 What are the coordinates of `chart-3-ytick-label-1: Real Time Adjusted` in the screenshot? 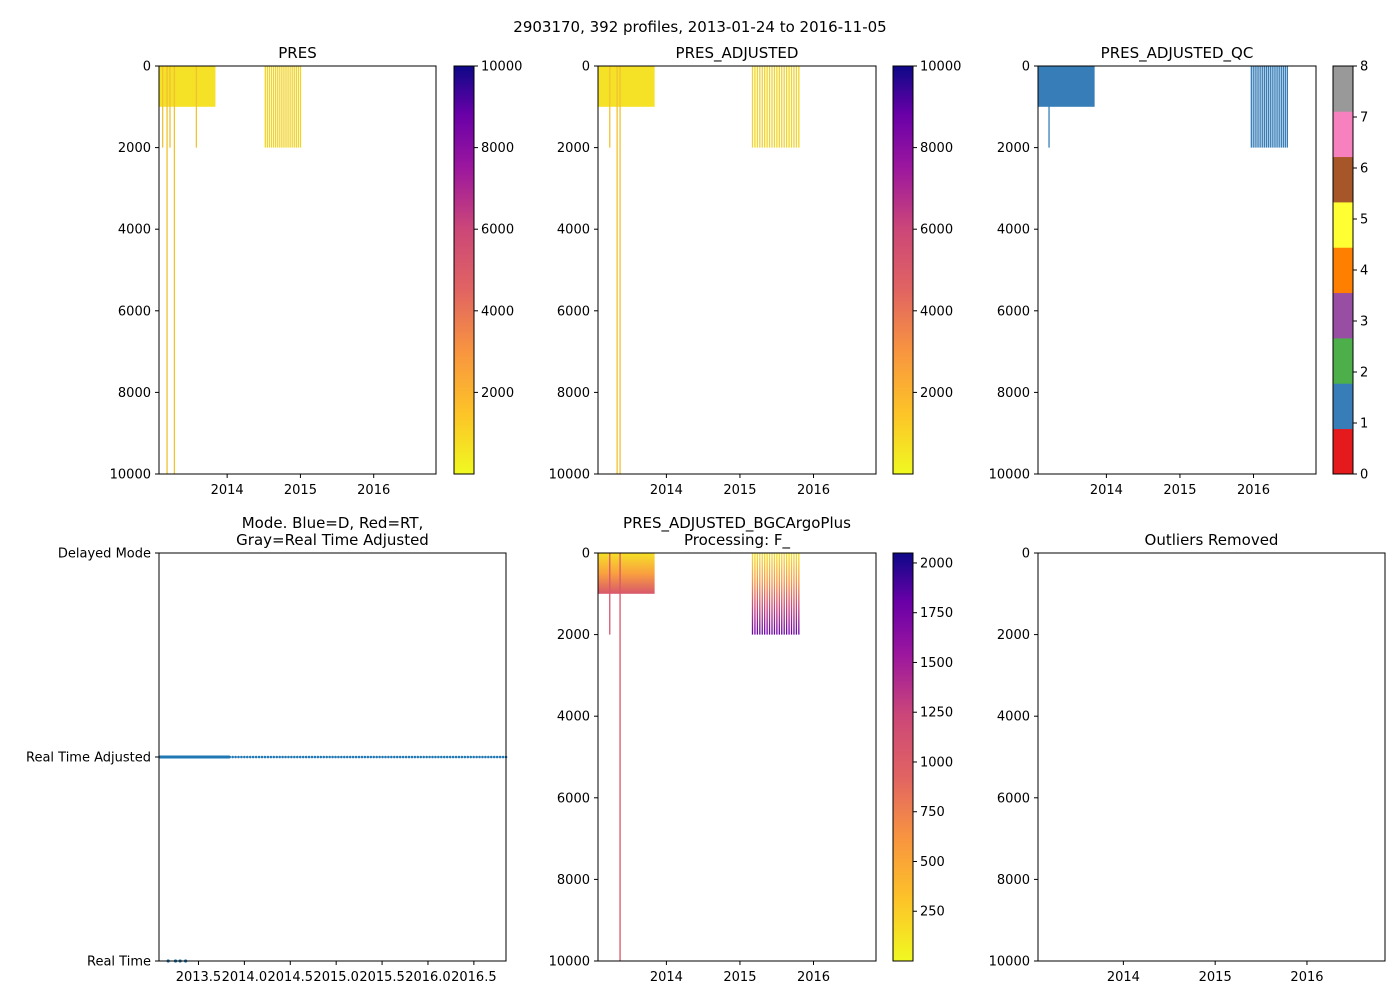 It's located at (88, 758).